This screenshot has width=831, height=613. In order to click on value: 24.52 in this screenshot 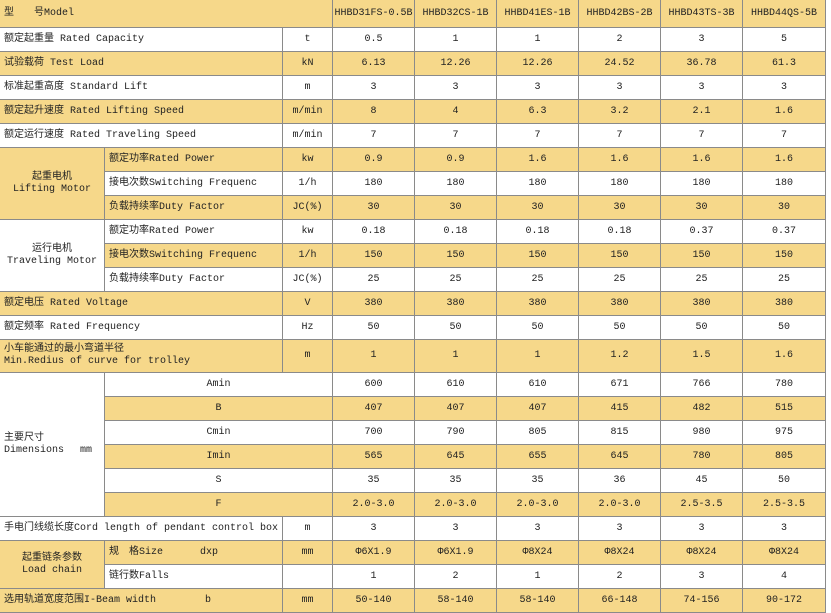, I will do `click(620, 64)`.